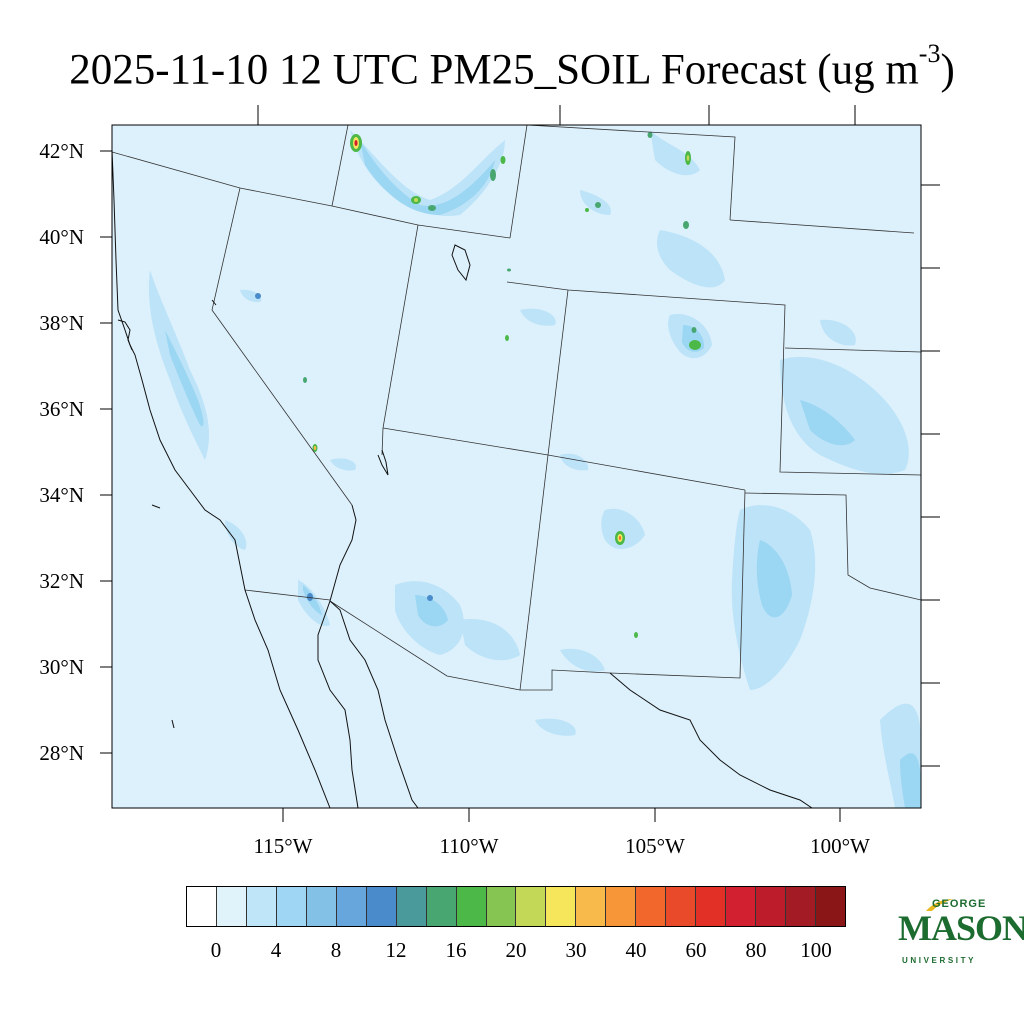  Describe the element at coordinates (655, 846) in the screenshot. I see `lon-label-105: 105°W` at that location.